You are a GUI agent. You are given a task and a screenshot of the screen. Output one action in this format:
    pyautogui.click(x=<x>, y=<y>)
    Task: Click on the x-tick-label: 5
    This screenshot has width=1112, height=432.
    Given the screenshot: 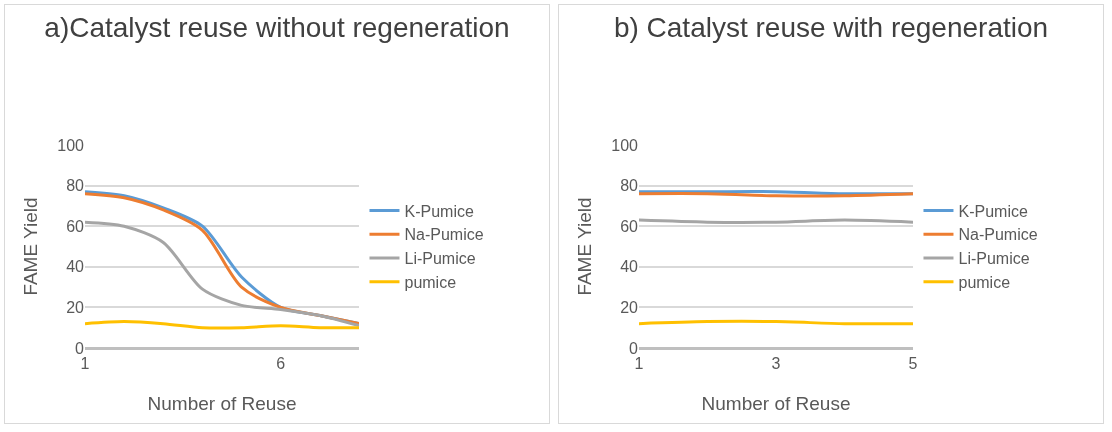 What is the action you would take?
    pyautogui.click(x=913, y=364)
    